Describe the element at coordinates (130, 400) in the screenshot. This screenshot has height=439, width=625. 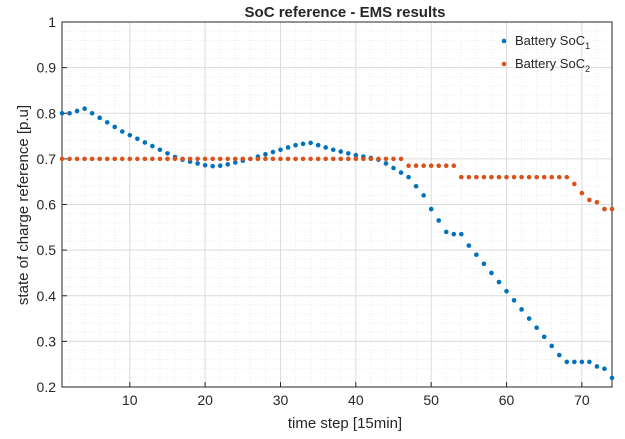
I see `x-tick-label: 10` at that location.